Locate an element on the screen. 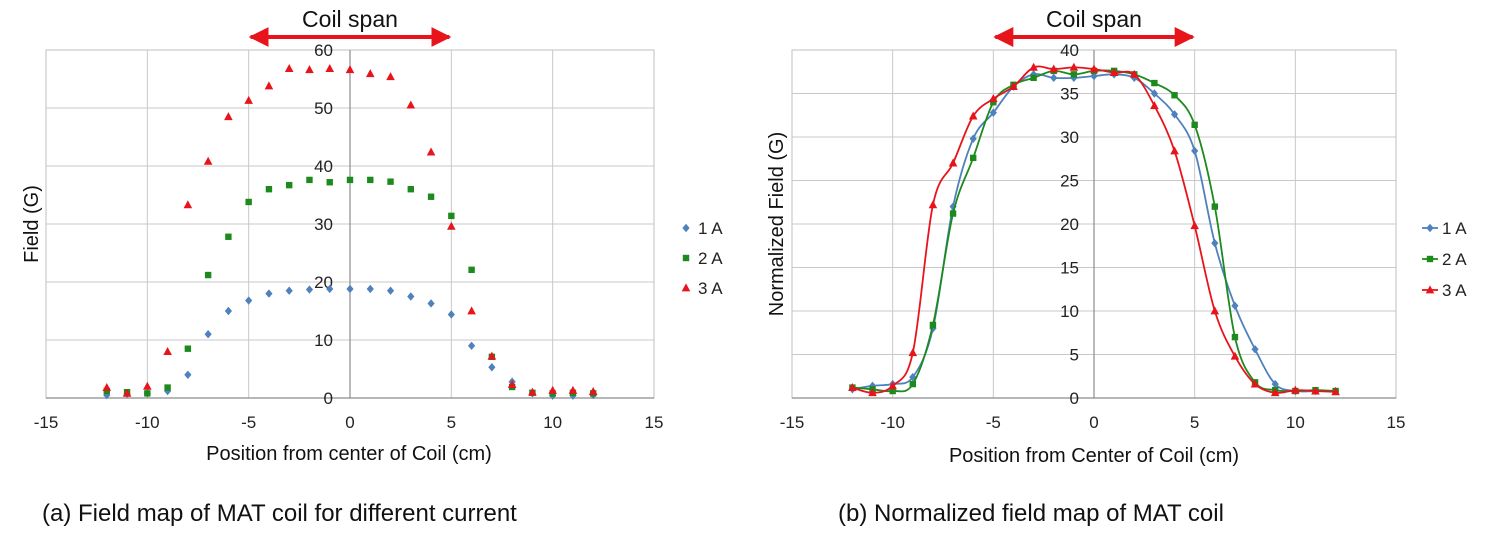 This screenshot has height=552, width=1496. chart-a-y-tick-label: 50 is located at coordinates (323, 108).